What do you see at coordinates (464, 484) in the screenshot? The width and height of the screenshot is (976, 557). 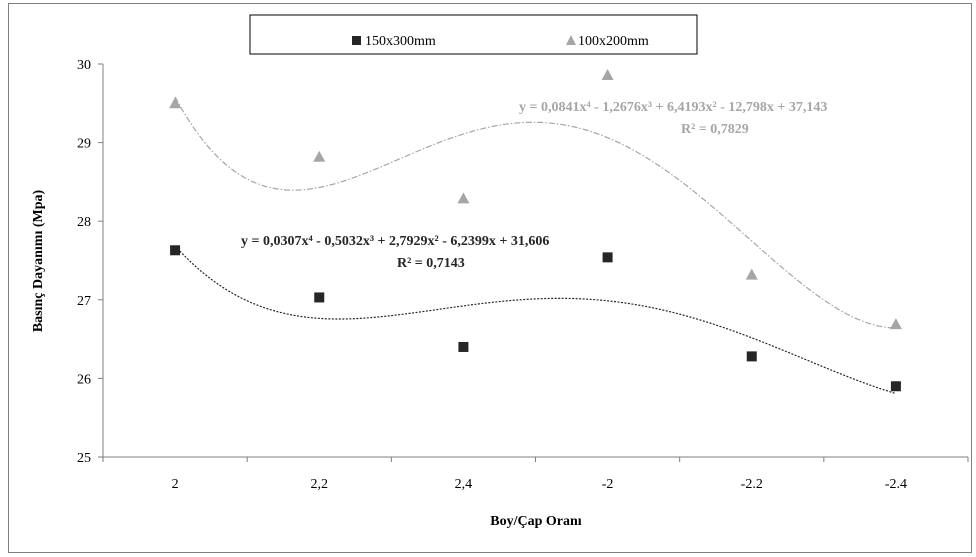 I see `x-tick-label: 2,4` at bounding box center [464, 484].